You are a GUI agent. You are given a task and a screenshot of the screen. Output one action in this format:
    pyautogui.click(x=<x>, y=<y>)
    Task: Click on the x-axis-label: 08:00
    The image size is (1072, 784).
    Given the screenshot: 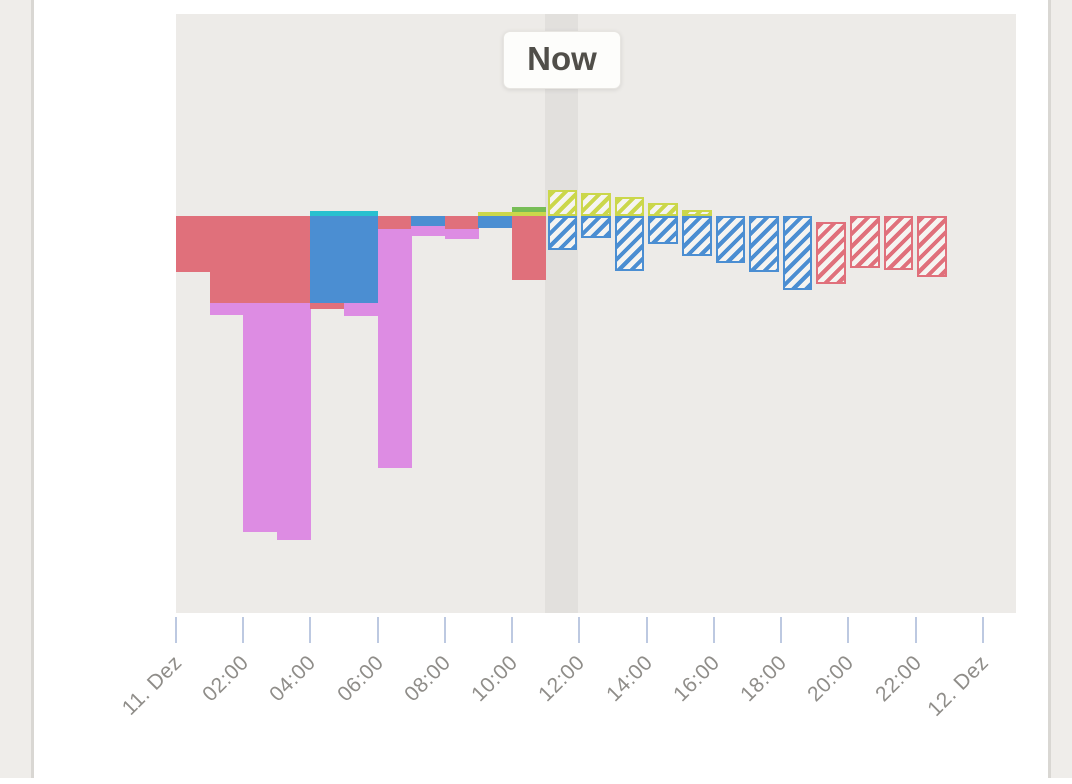 What is the action you would take?
    pyautogui.click(x=428, y=679)
    